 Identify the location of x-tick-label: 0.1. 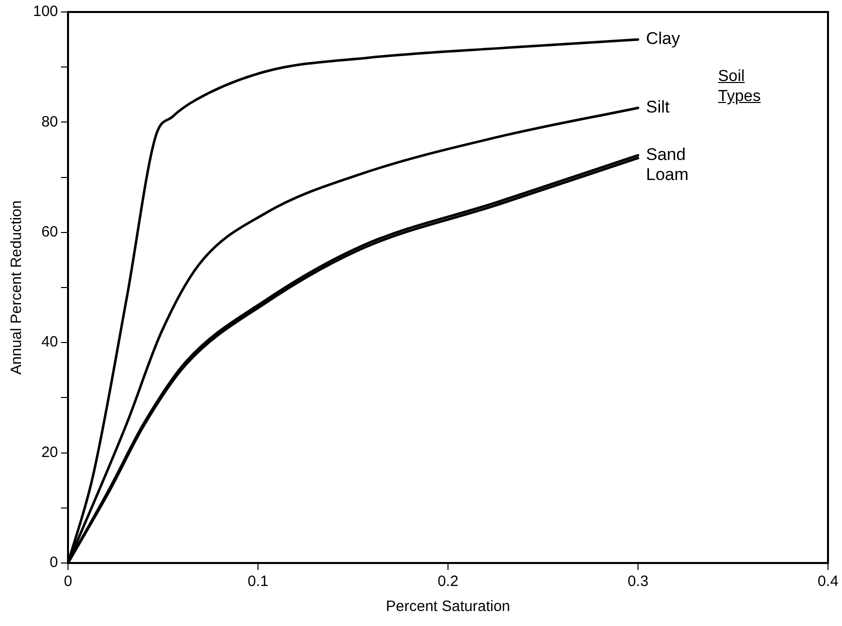
(258, 581).